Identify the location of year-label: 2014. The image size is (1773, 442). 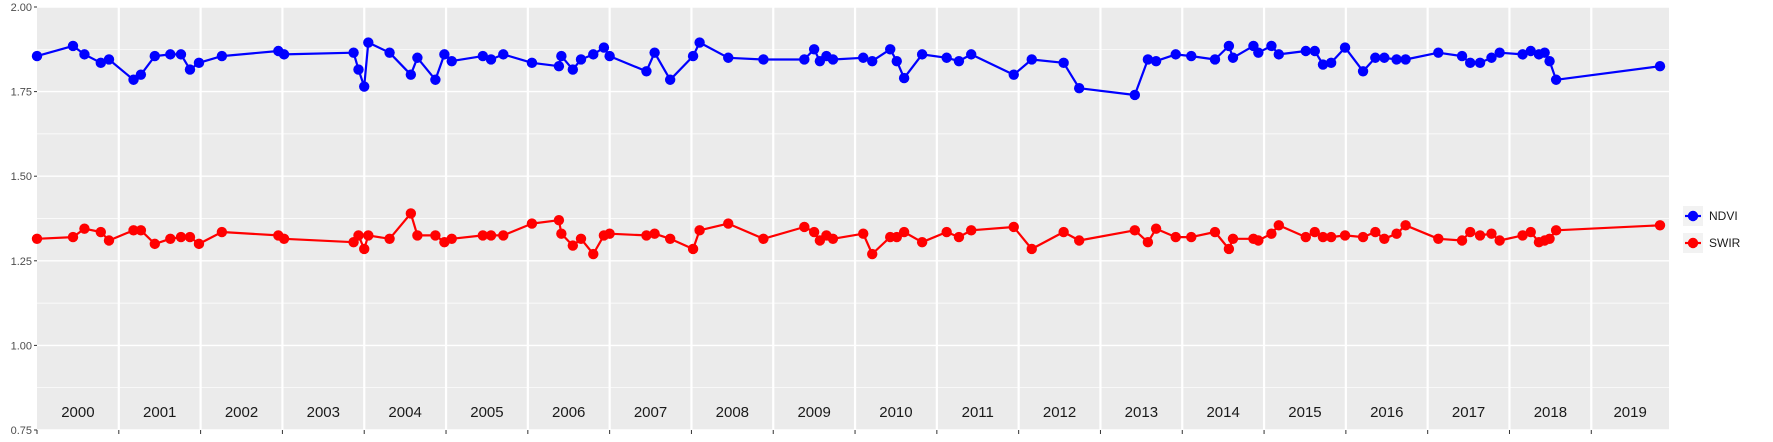
(1222, 412).